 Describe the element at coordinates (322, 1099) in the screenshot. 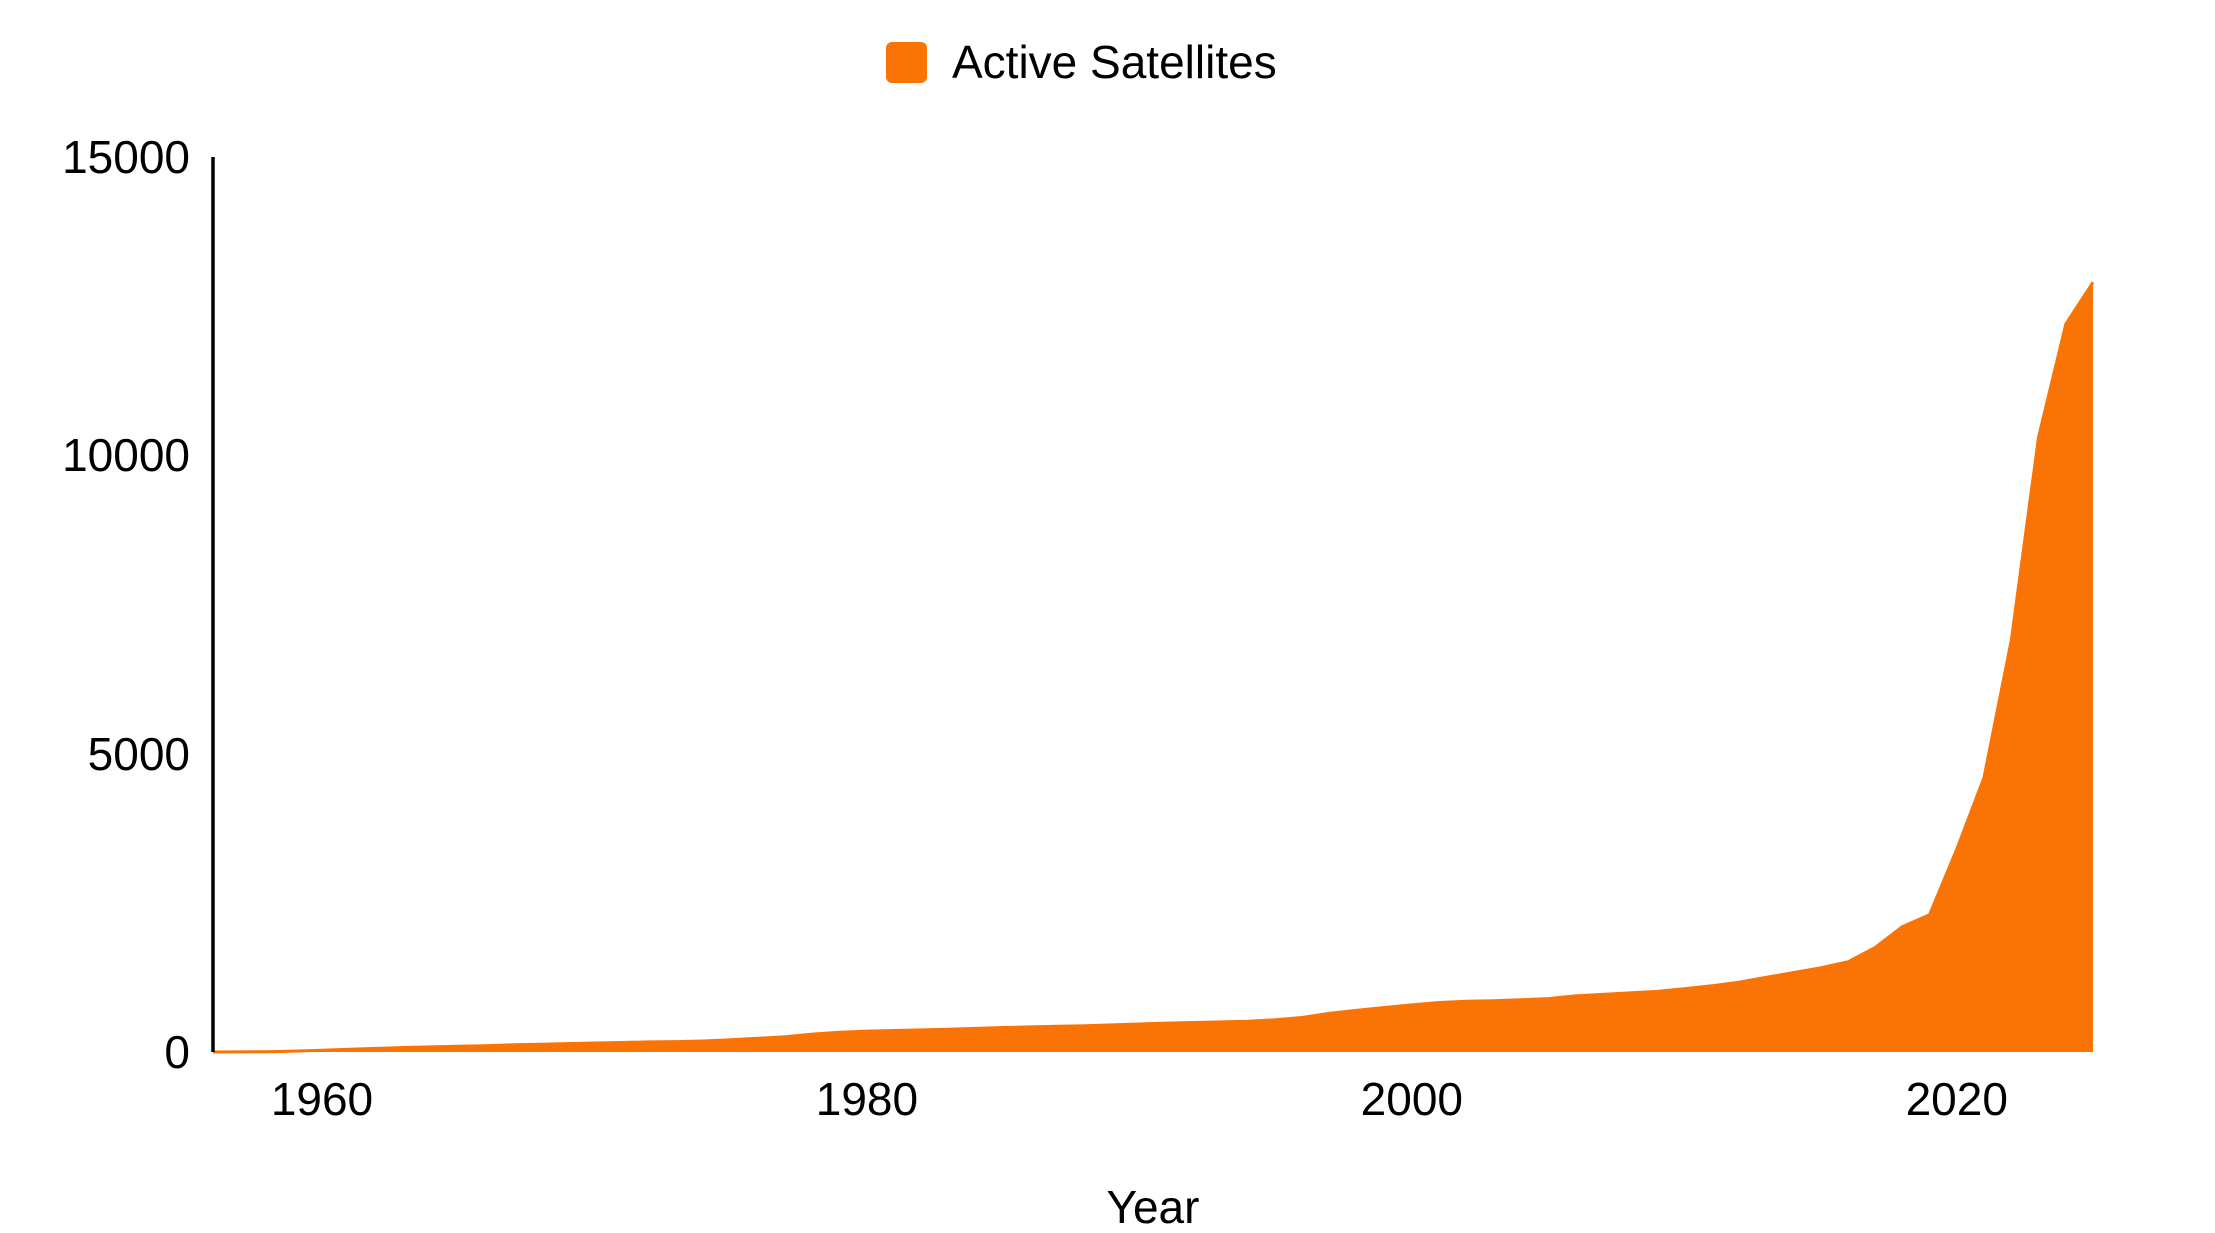

I see `x-tick-label: 1960` at that location.